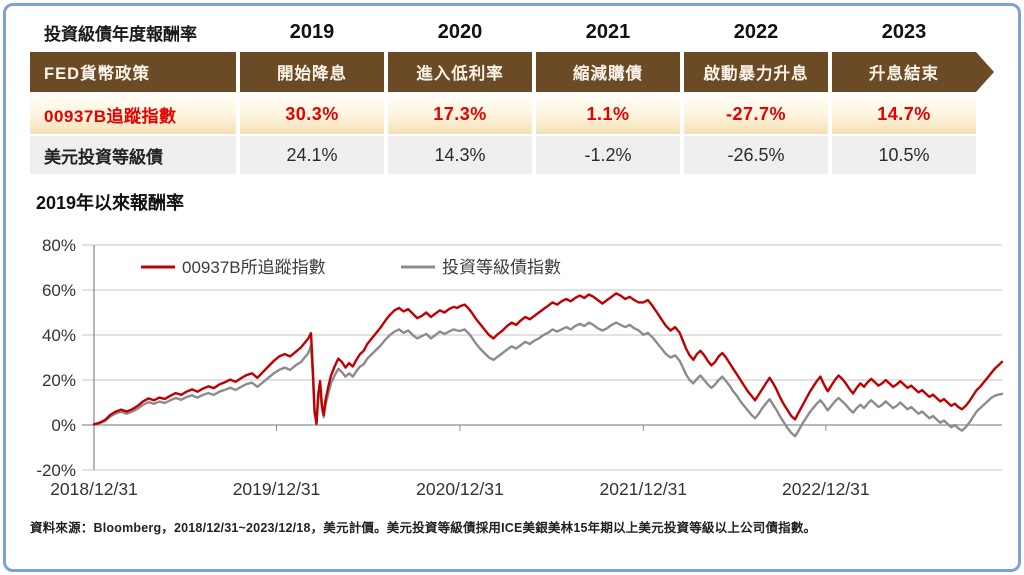 The width and height of the screenshot is (1024, 575). What do you see at coordinates (254, 267) in the screenshot?
I see `legend-label: 00937B所追蹤指數` at bounding box center [254, 267].